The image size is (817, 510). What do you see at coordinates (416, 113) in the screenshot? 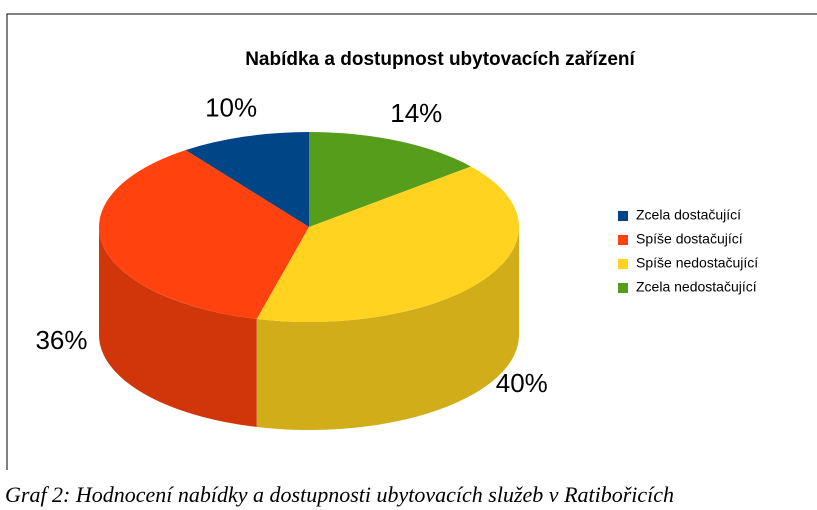
I see `data-label: 14%` at bounding box center [416, 113].